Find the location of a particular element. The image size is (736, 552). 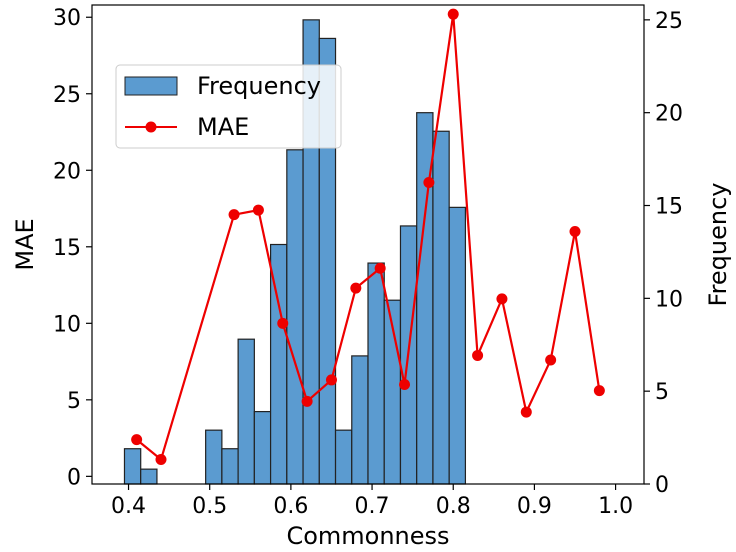

y-right-tick-label: 15 is located at coordinates (669, 207).